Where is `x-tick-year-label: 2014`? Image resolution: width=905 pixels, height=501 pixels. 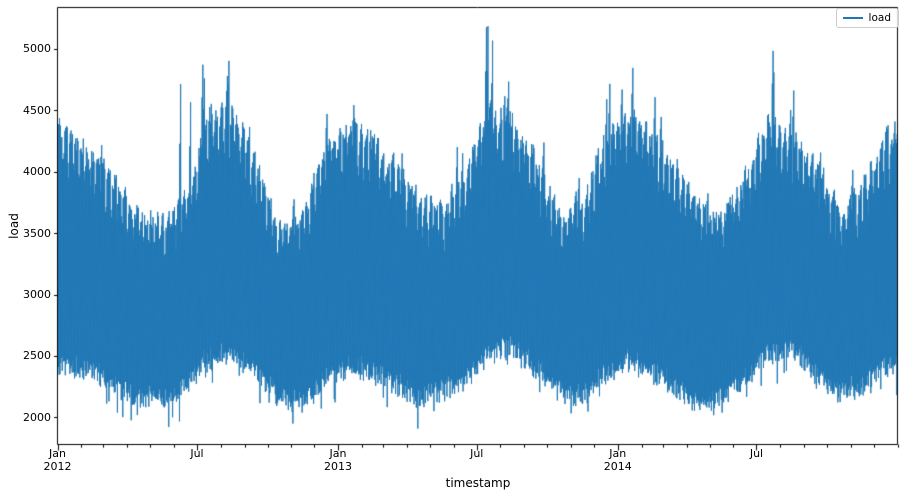
x-tick-year-label: 2014 is located at coordinates (617, 466).